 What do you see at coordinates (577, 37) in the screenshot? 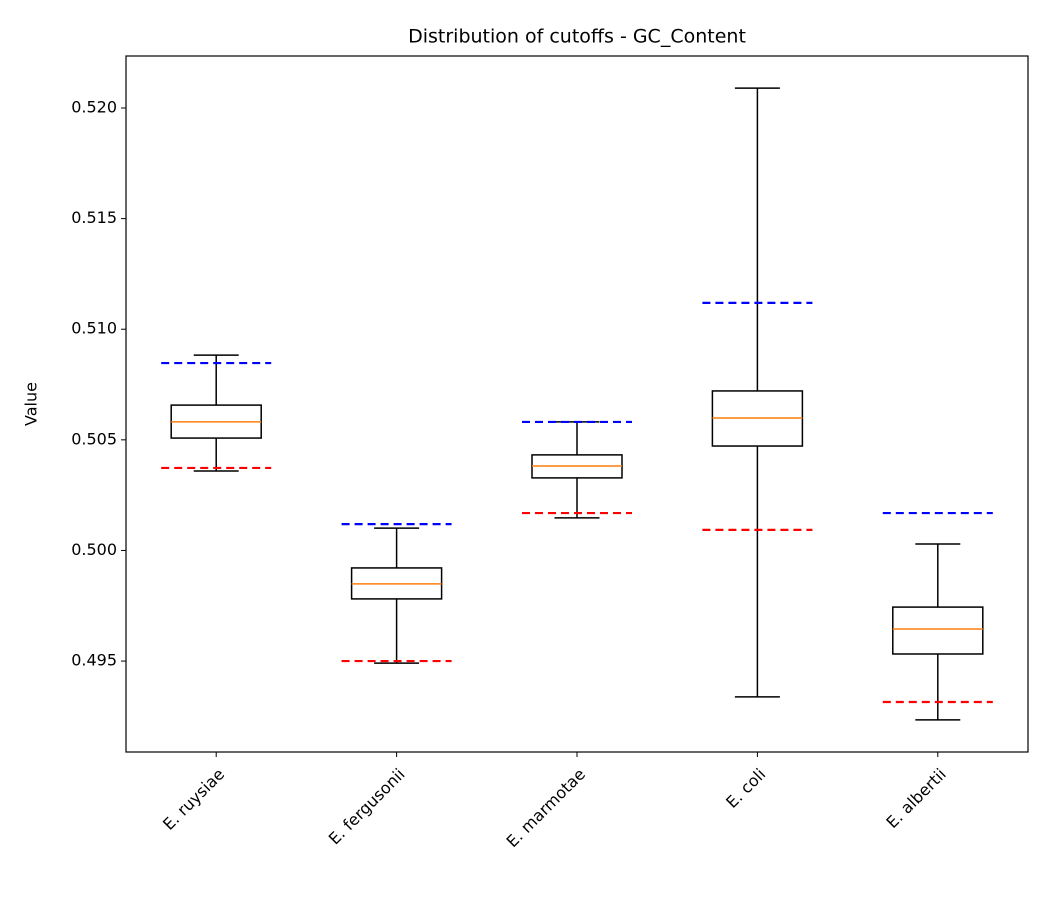
I see `chart-title: Distribution of cutoffs - GC_Content` at bounding box center [577, 37].